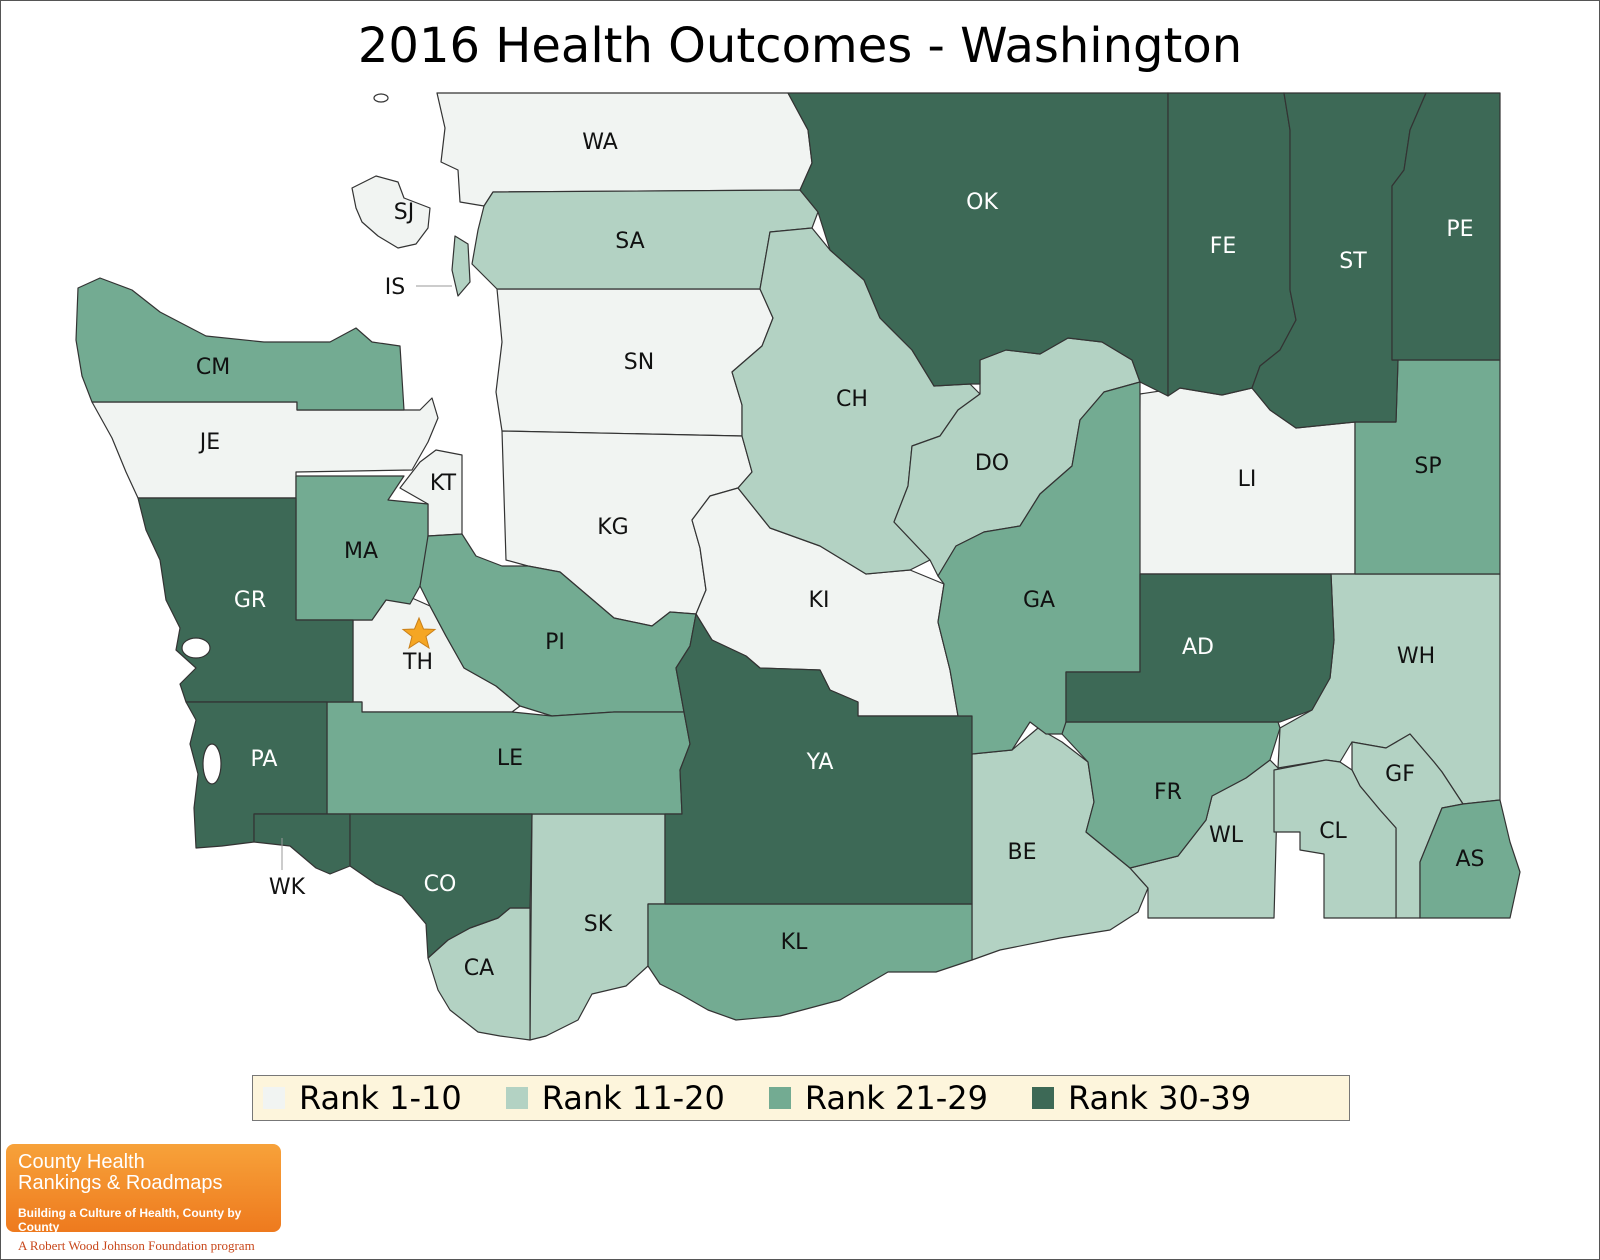 This screenshot has height=1260, width=1600. I want to click on legend-label: Rank 21-29, so click(896, 1098).